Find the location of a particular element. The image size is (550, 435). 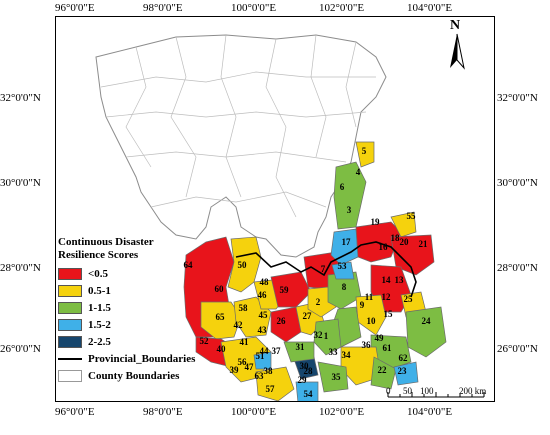

lat-label-left: 26°0'0"N is located at coordinates (20, 349).